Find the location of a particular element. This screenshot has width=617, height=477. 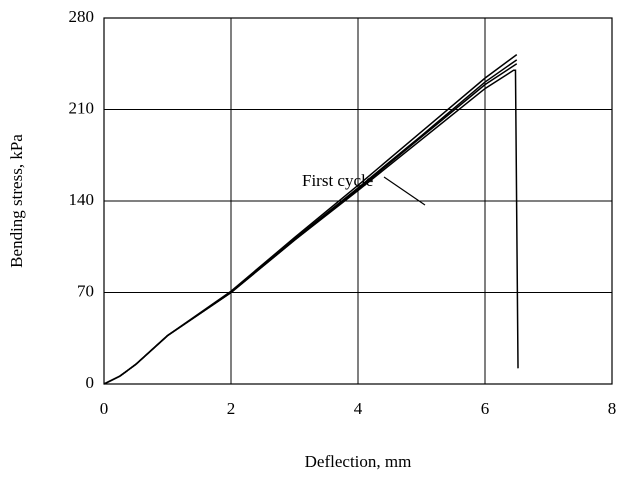

x-axis-label: Deflection, mm is located at coordinates (358, 461).